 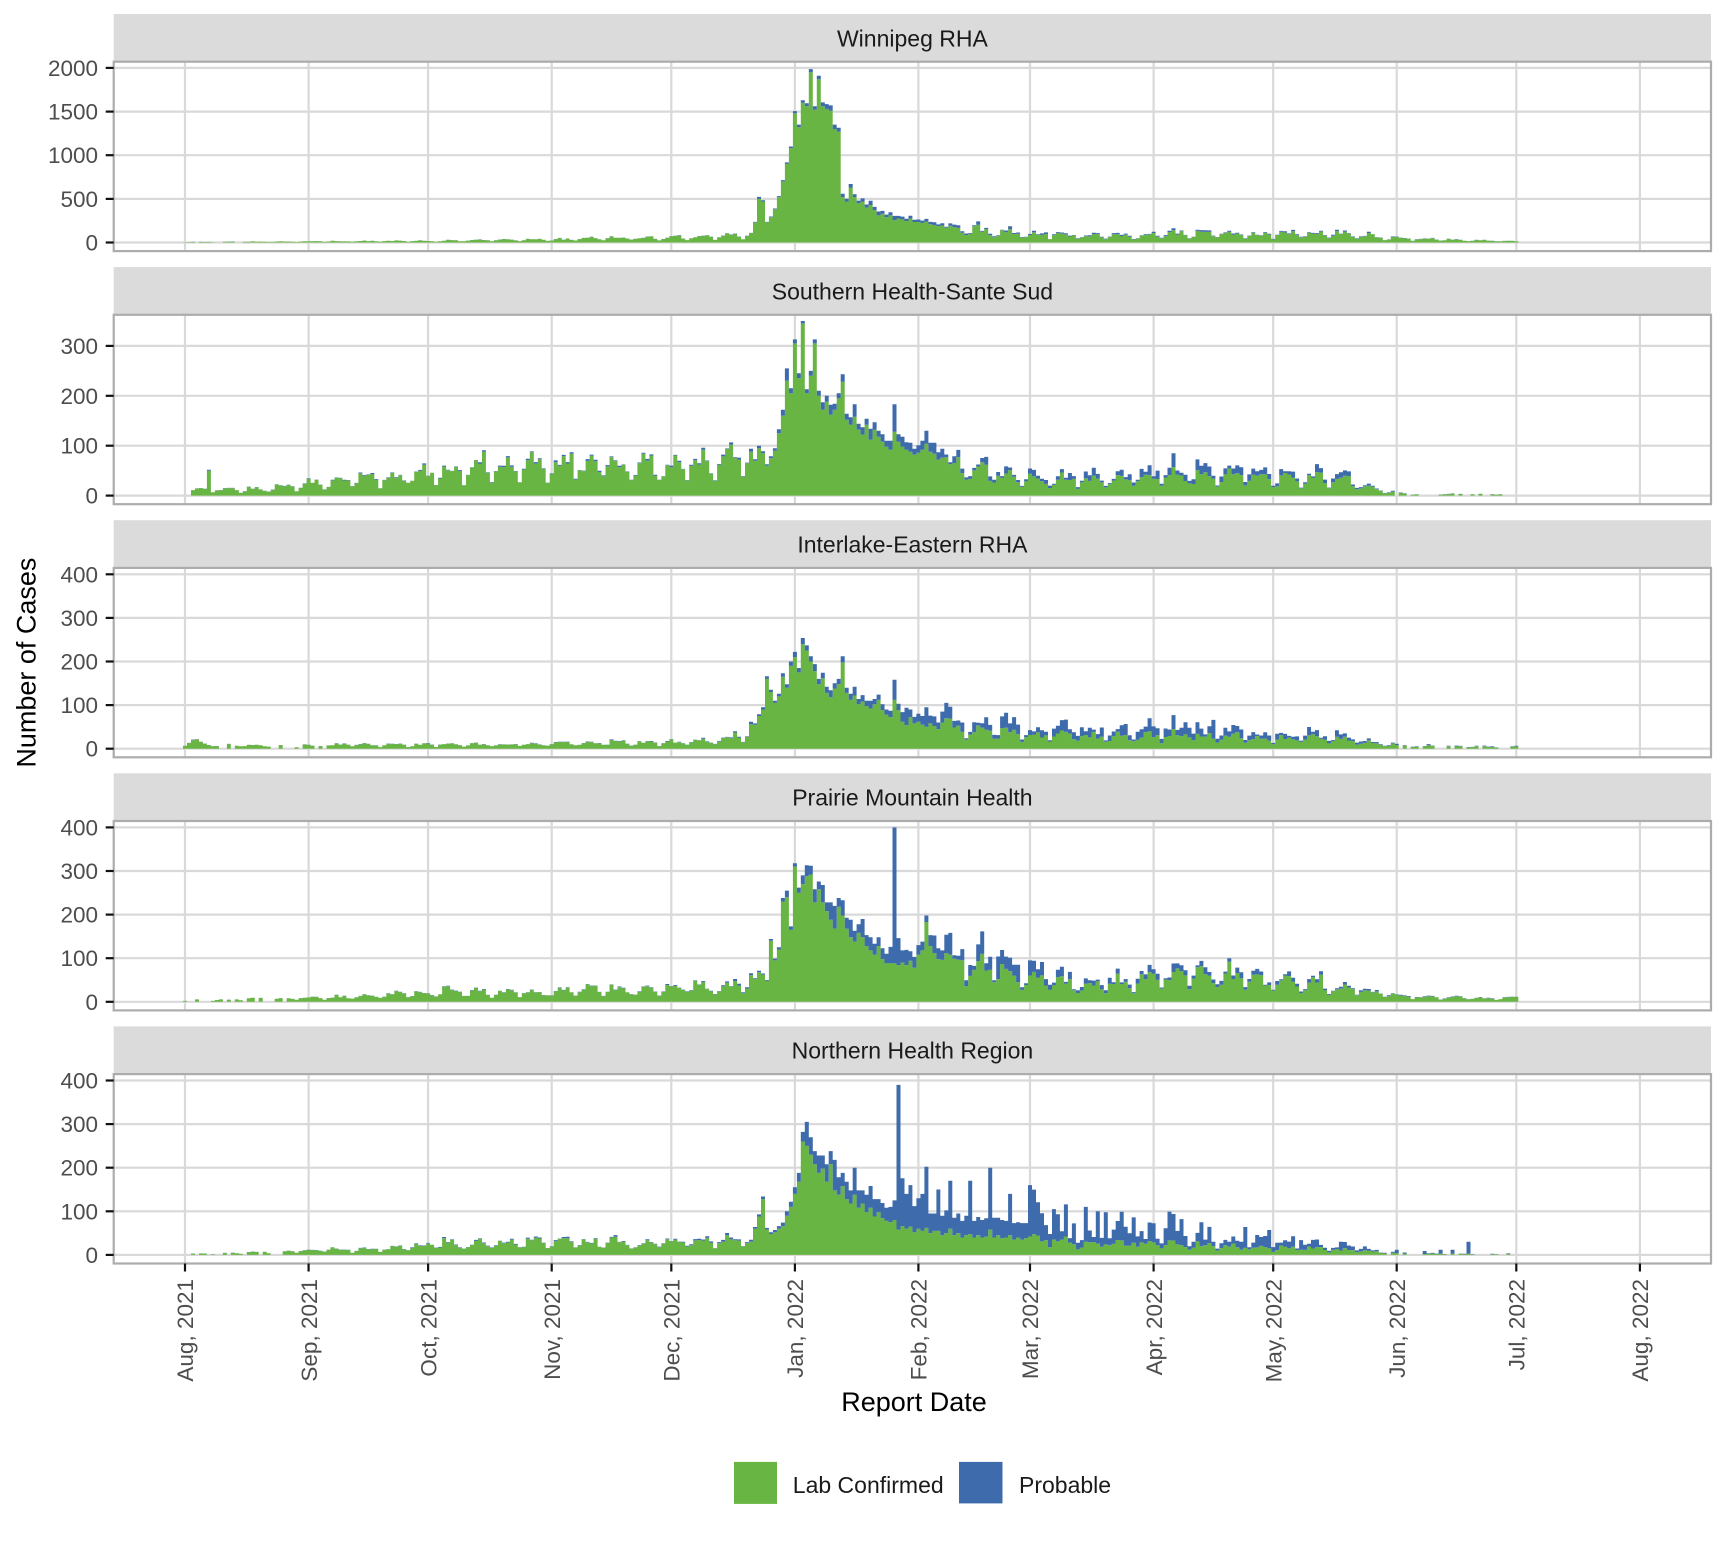 What do you see at coordinates (1397, 1328) in the screenshot?
I see `svg-text: Jun, 2022` at bounding box center [1397, 1328].